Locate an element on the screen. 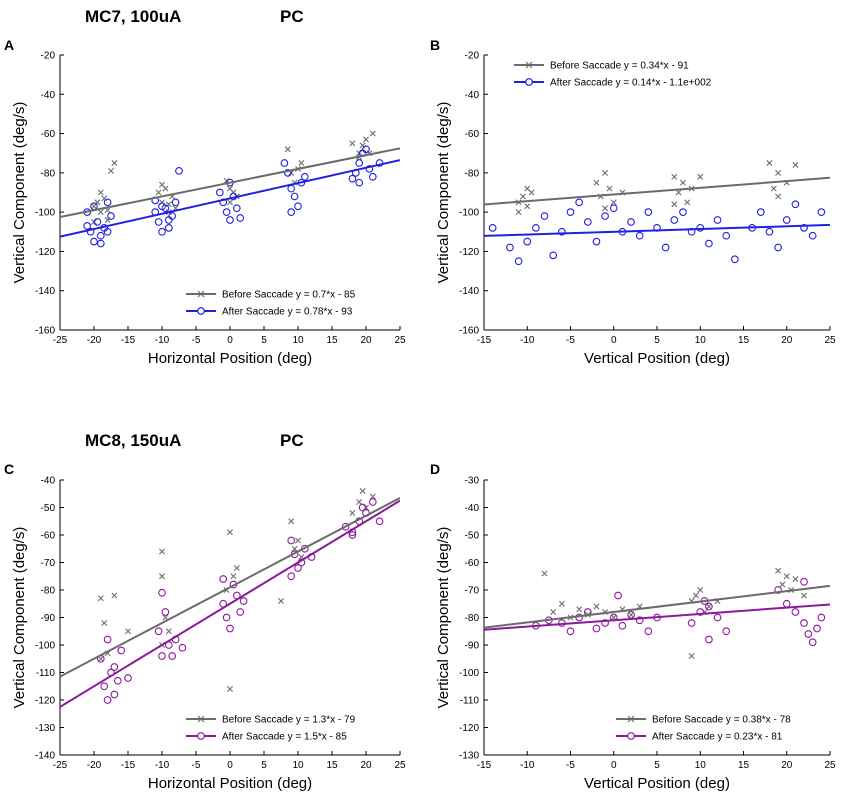 The width and height of the screenshot is (843, 809). legend-entry: After Saccade y = 1.5*x - 85 is located at coordinates (284, 737).